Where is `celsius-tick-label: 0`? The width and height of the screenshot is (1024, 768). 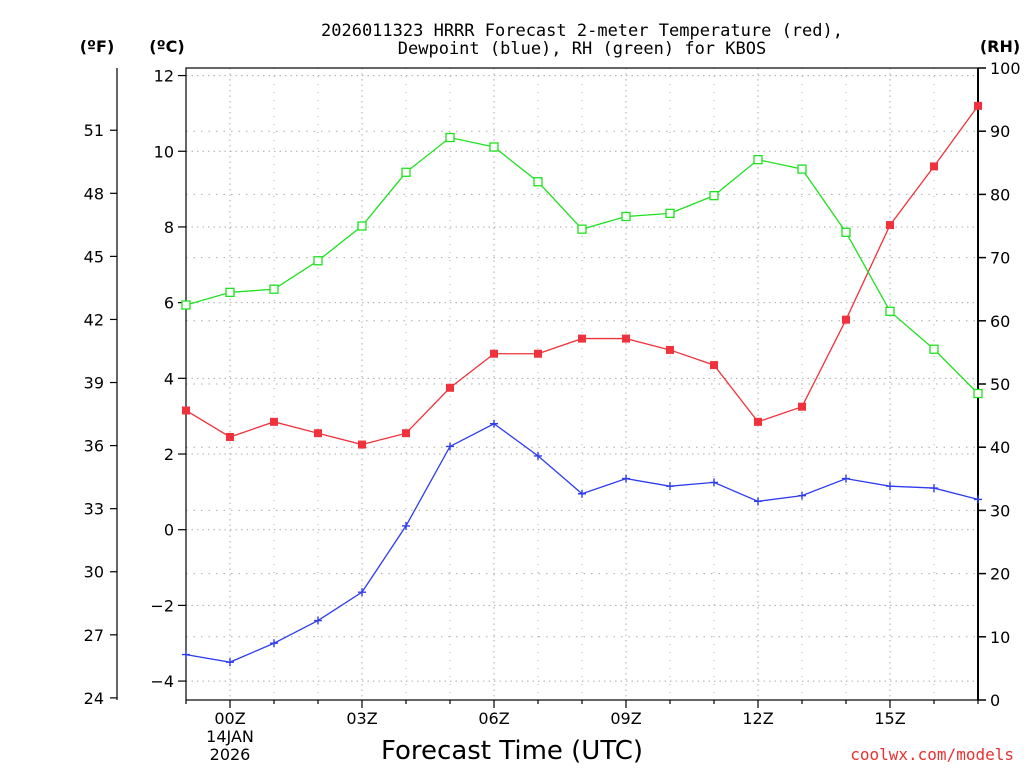 celsius-tick-label: 0 is located at coordinates (169, 530).